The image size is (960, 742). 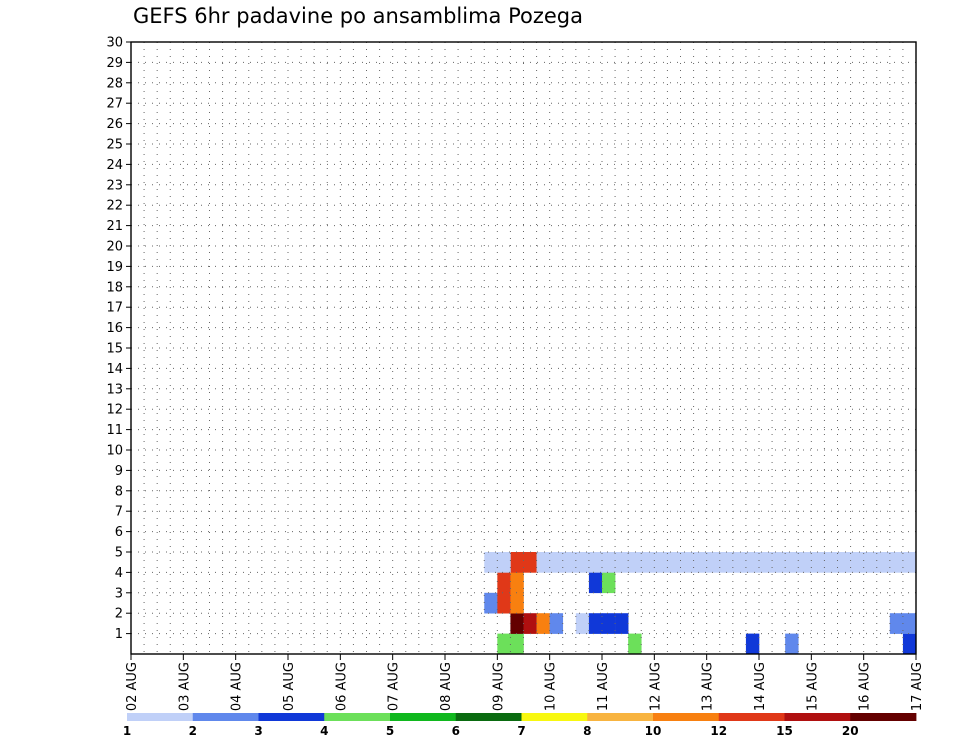 I want to click on y-tick-label: 14, so click(x=114, y=369).